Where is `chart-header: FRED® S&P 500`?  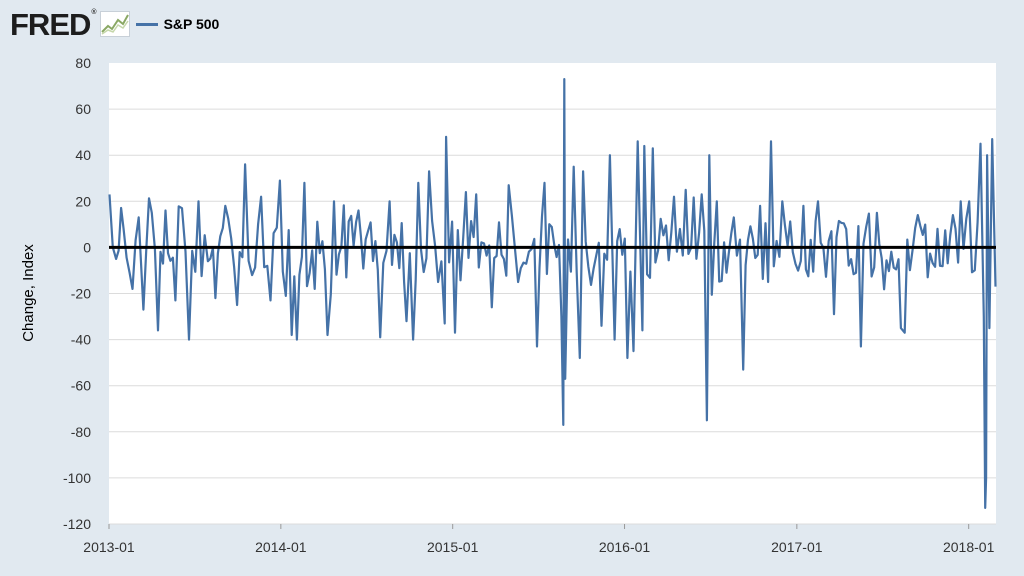 chart-header: FRED® S&P 500 is located at coordinates (114, 24).